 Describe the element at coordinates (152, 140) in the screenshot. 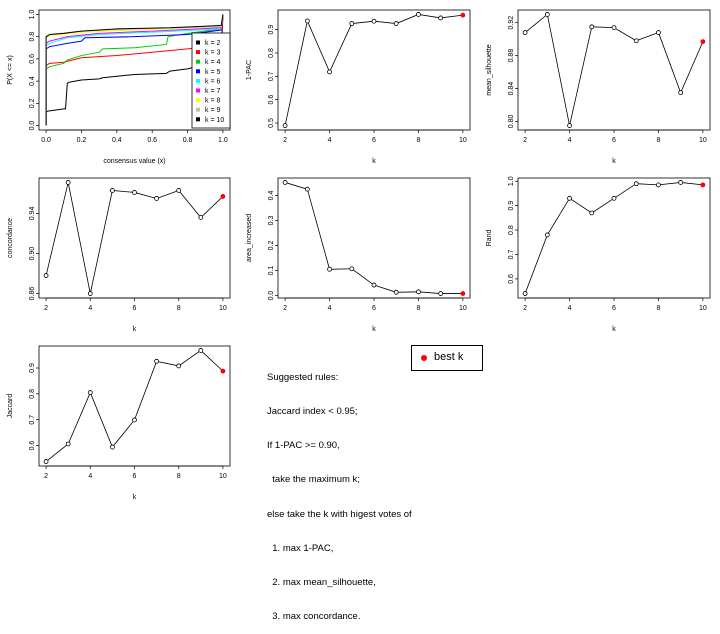

I see `x-tick-label: 0.6` at that location.